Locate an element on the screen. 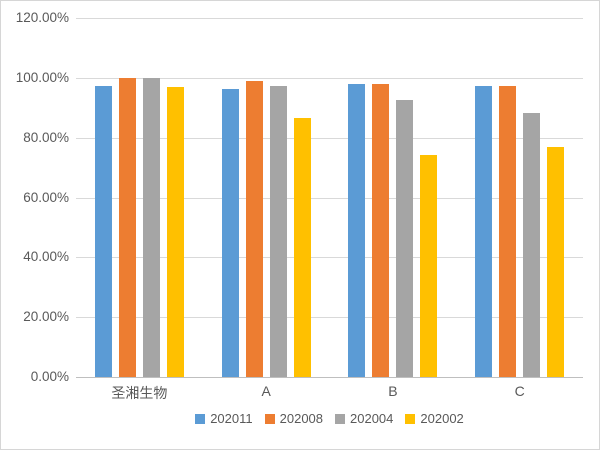  y-tick-label: 40.00% is located at coordinates (46, 257).